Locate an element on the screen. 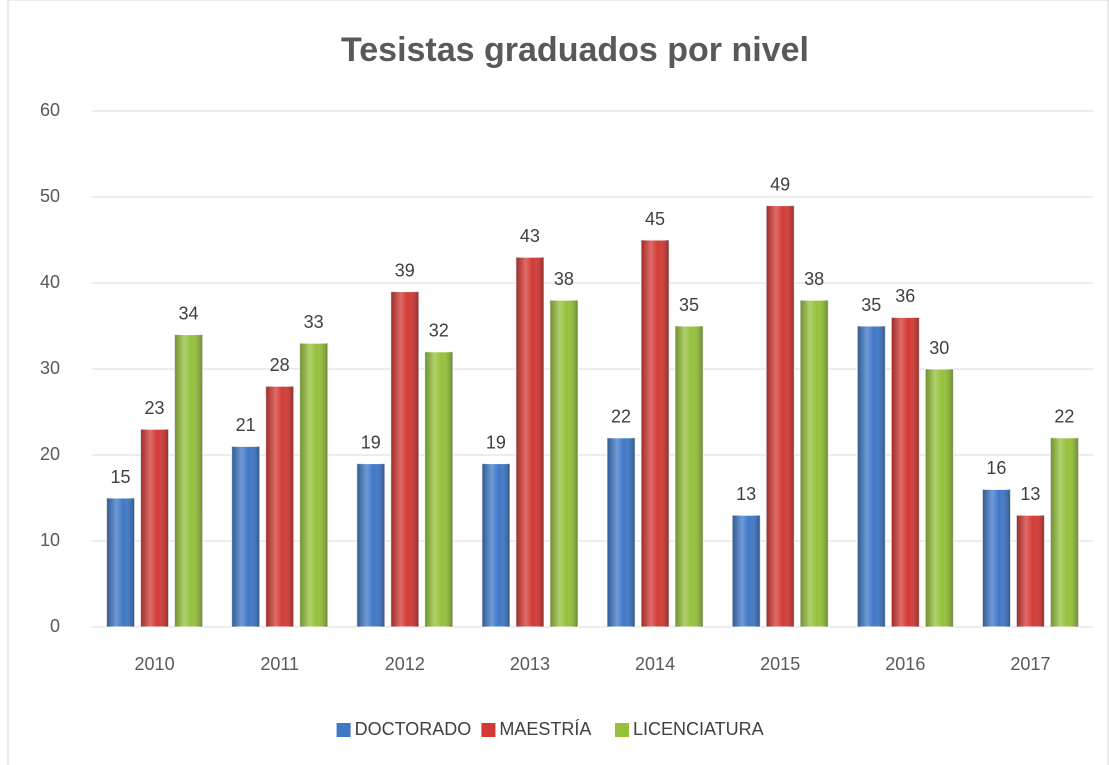 The image size is (1109, 765). x-tick-label: 2012 is located at coordinates (405, 664).